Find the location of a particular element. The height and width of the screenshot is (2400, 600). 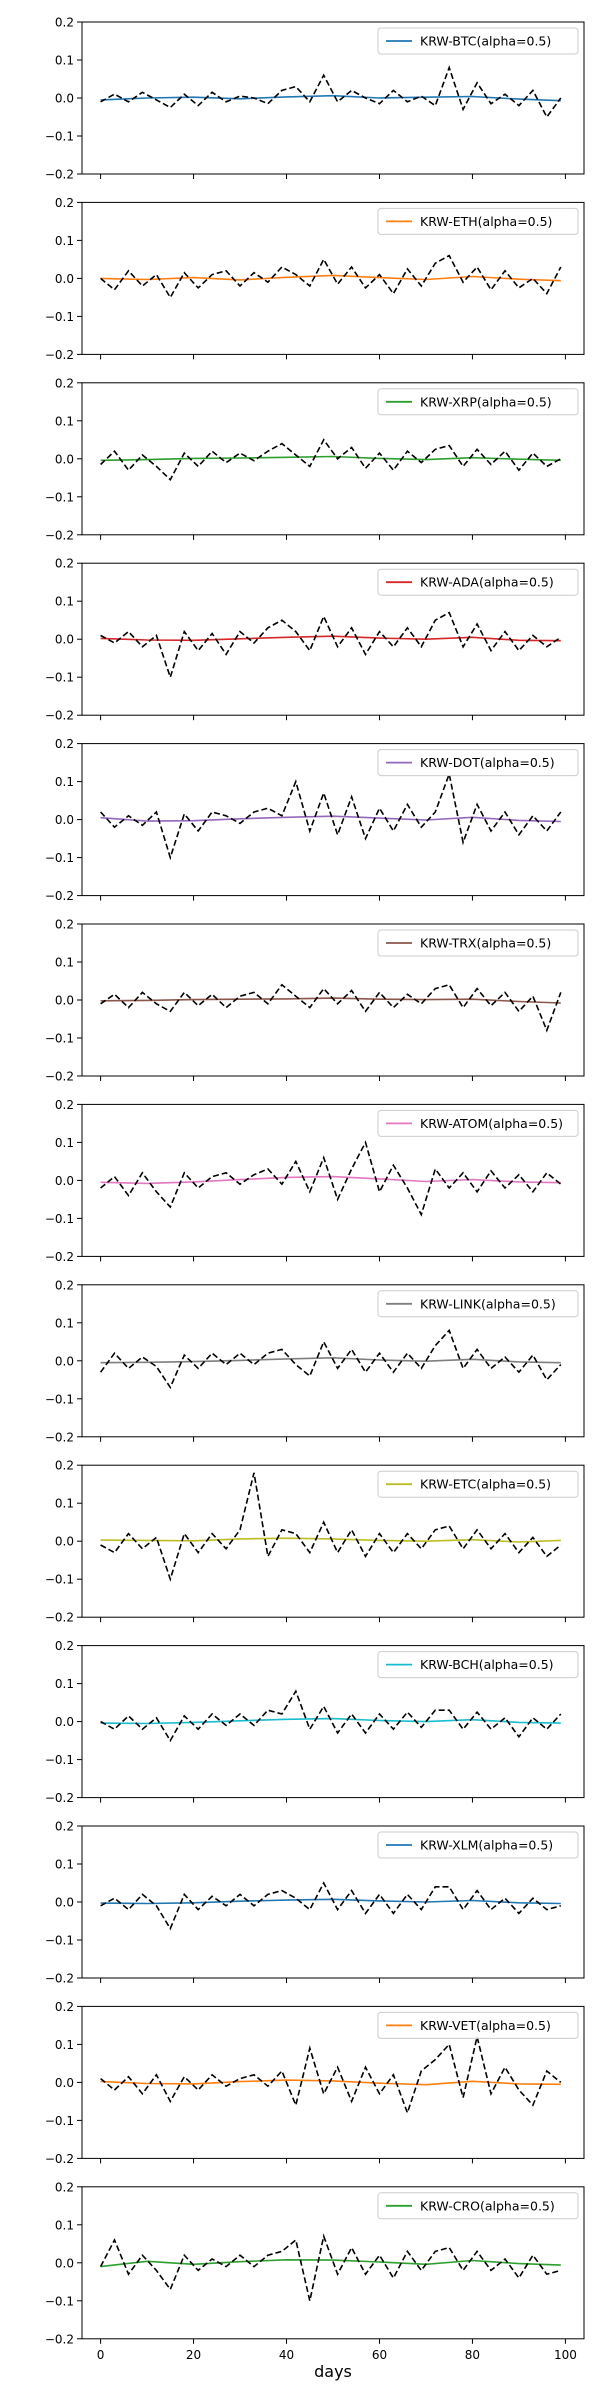

legend-label: KRW-XRP(alpha=0.5) is located at coordinates (486, 401).